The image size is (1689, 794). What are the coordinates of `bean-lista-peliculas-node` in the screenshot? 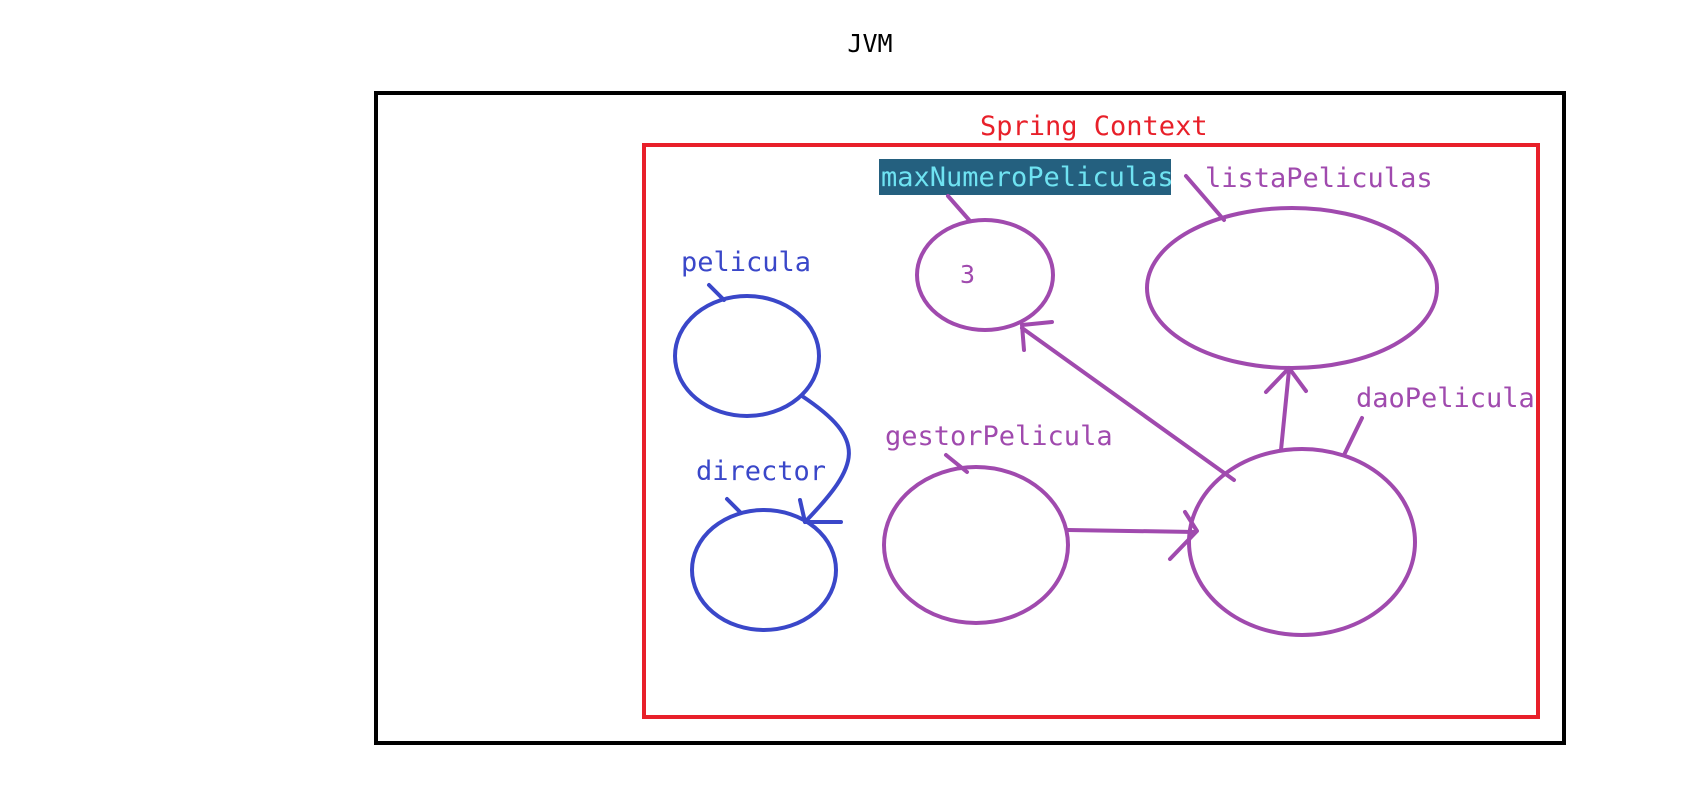 It's located at (1292, 288).